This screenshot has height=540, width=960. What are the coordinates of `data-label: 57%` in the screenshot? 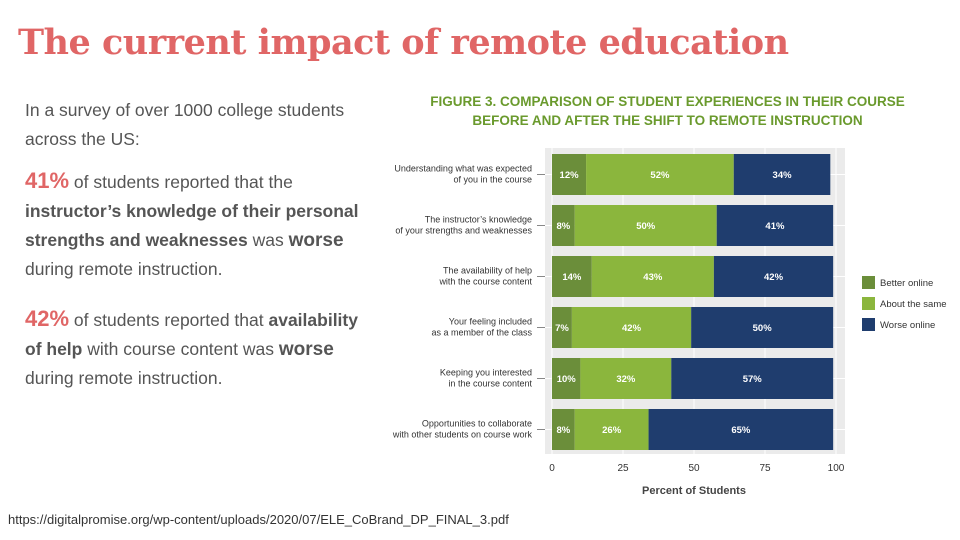 It's located at (753, 379).